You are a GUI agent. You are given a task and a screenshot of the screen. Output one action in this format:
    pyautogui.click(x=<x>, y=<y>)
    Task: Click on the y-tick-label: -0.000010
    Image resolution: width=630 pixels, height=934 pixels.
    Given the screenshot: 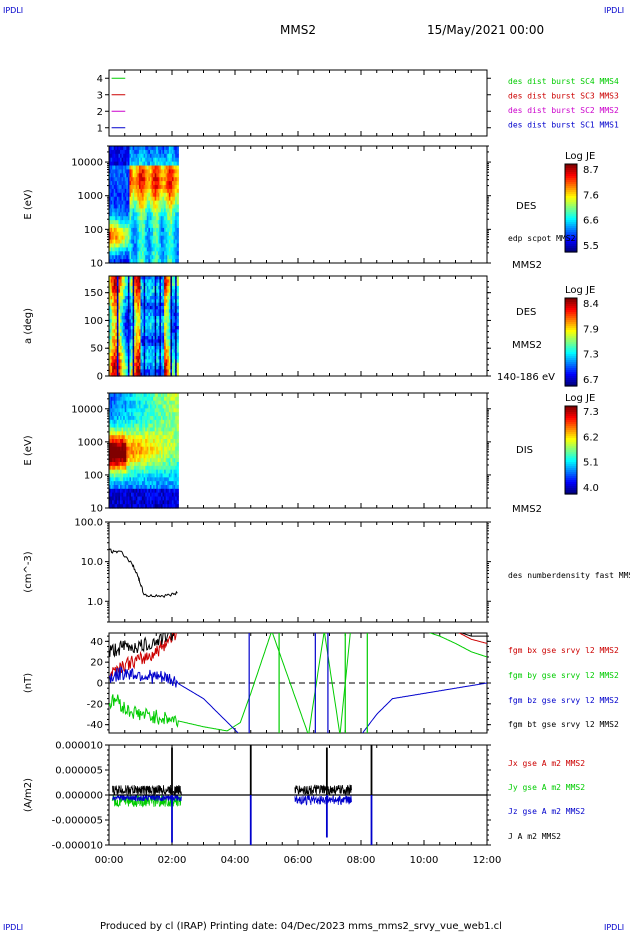 What is the action you would take?
    pyautogui.click(x=77, y=846)
    